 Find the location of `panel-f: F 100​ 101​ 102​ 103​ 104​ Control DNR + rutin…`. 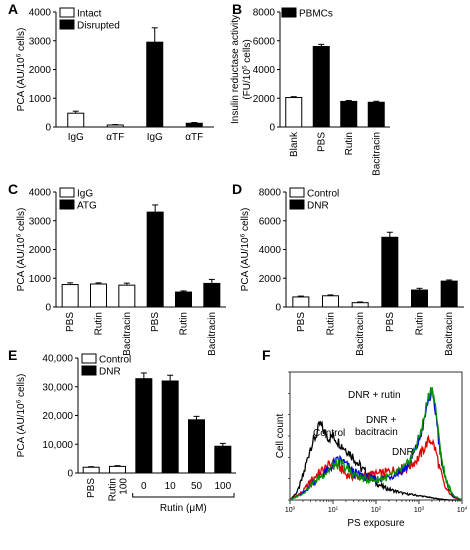

panel-f: F 100​ 101​ 102​ 103​ 104​ Control DNR + rutin… is located at coordinates (365, 438).